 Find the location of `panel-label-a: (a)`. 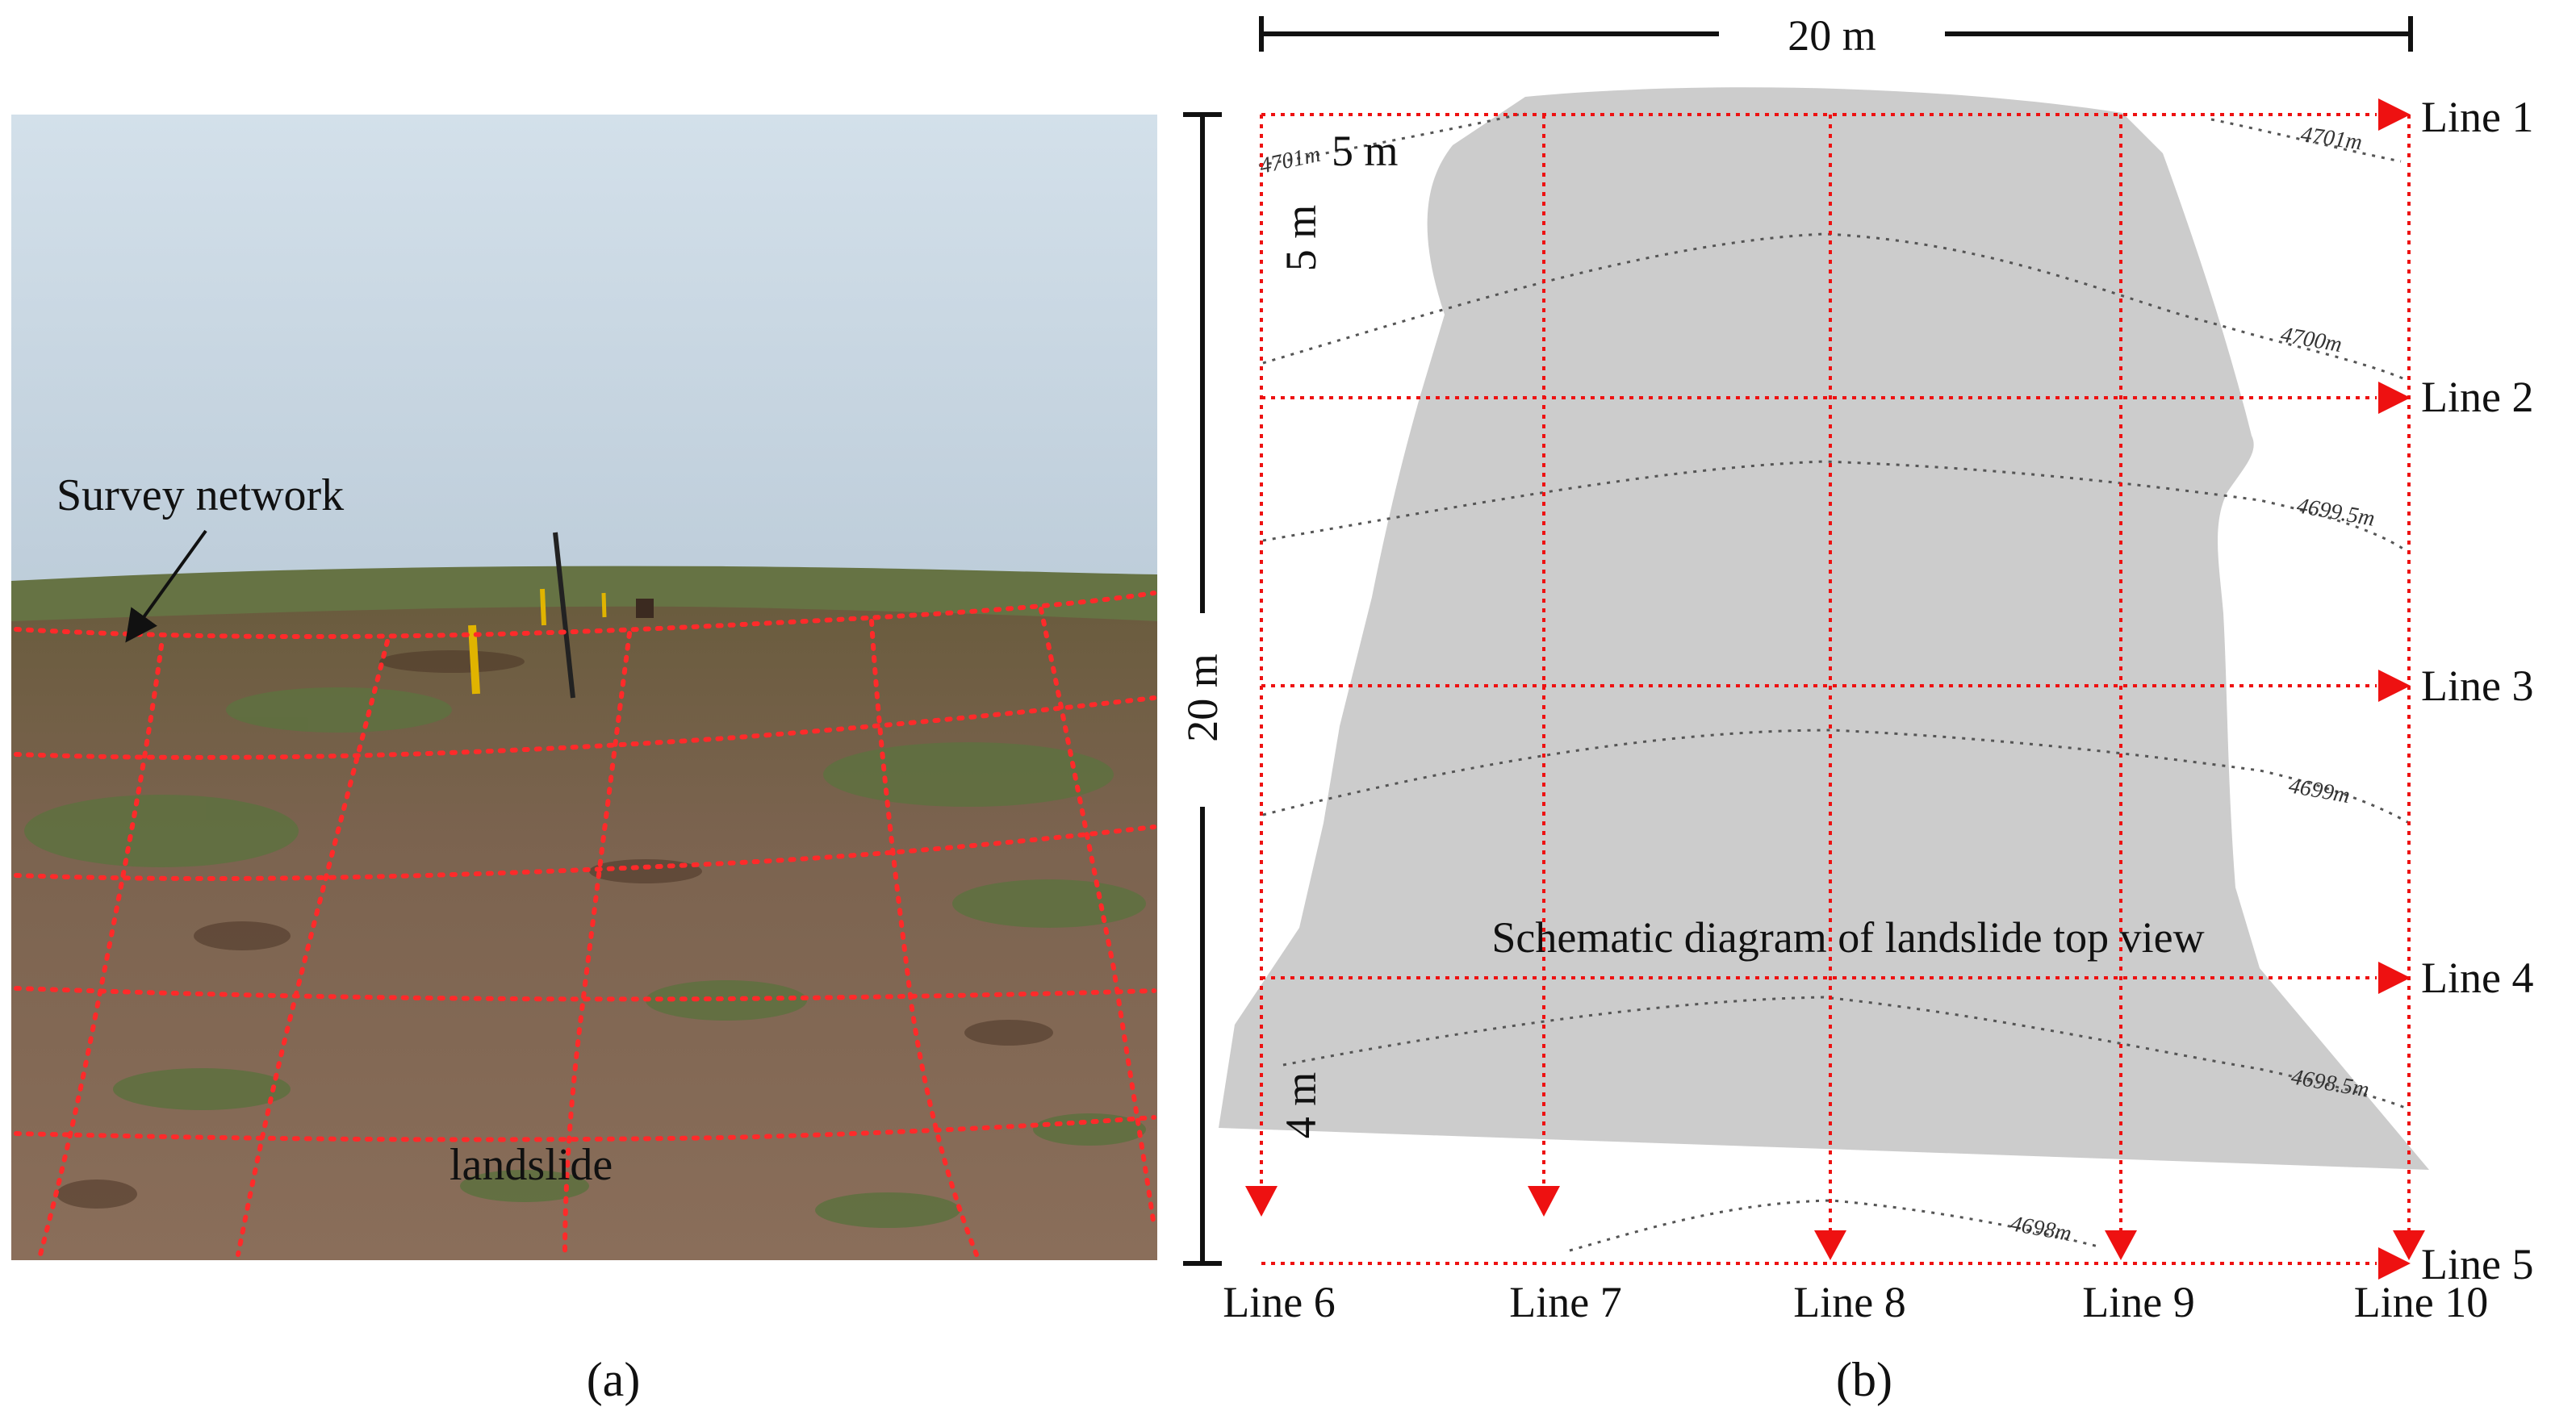

panel-label-a: (a) is located at coordinates (614, 1379).